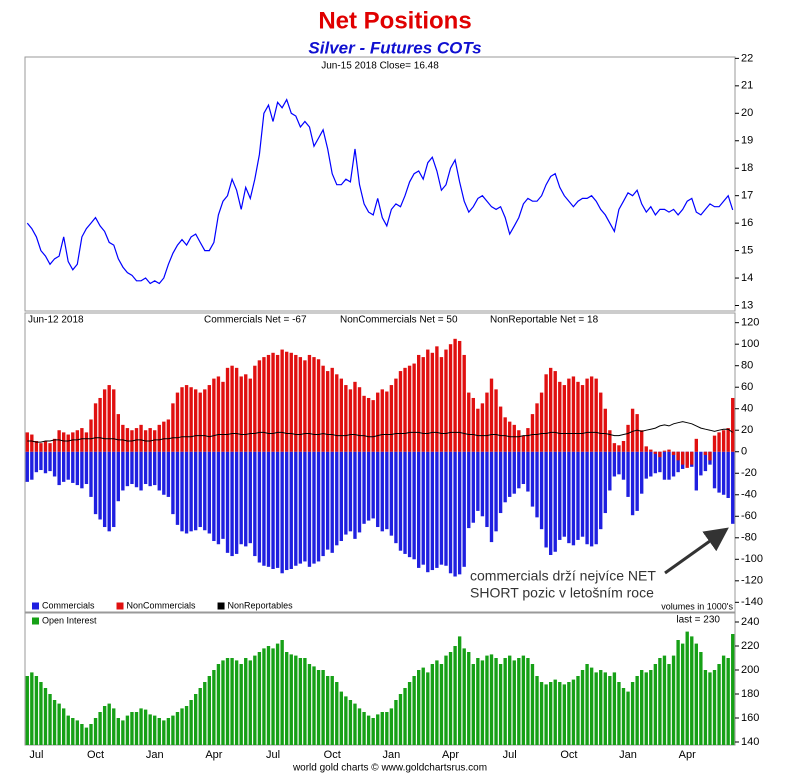 The width and height of the screenshot is (791, 780). I want to click on y-tick-label: 200, so click(750, 670).